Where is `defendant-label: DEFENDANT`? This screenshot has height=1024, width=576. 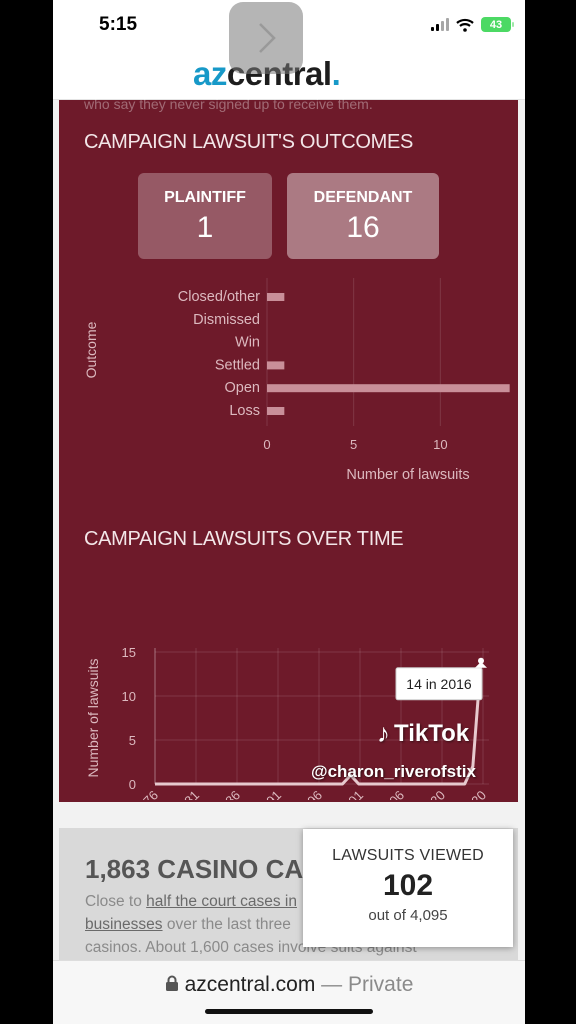
defendant-label: DEFENDANT is located at coordinates (363, 197).